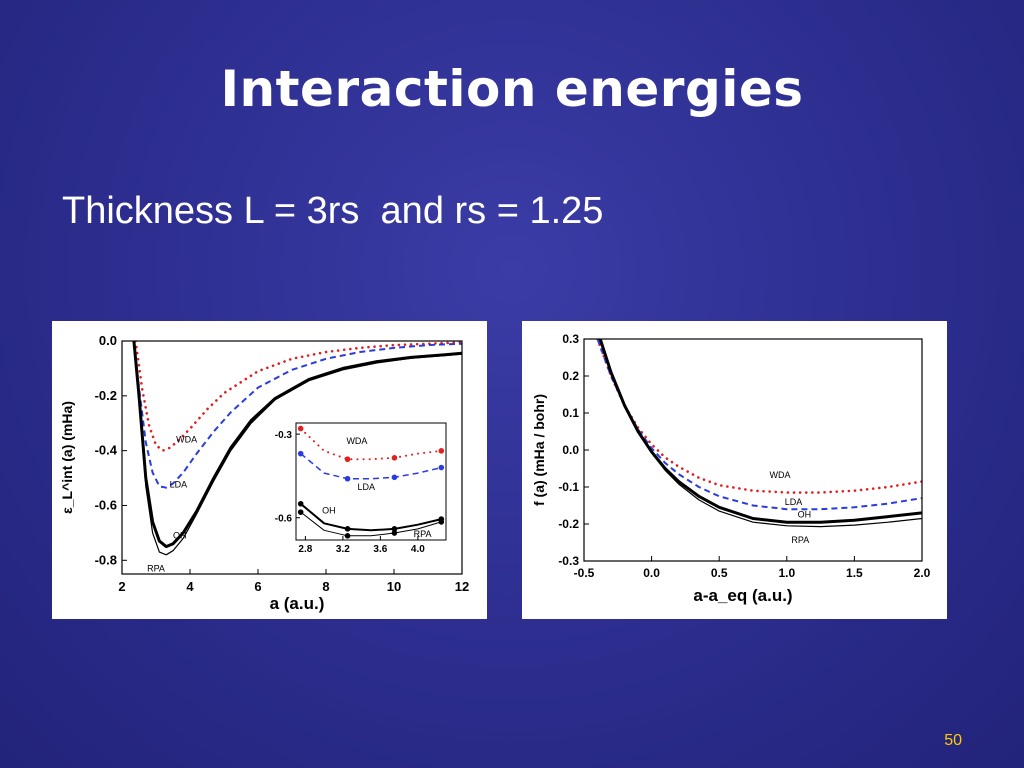 The height and width of the screenshot is (768, 1024). What do you see at coordinates (568, 487) in the screenshot?
I see `y-tick-label: -0.1` at bounding box center [568, 487].